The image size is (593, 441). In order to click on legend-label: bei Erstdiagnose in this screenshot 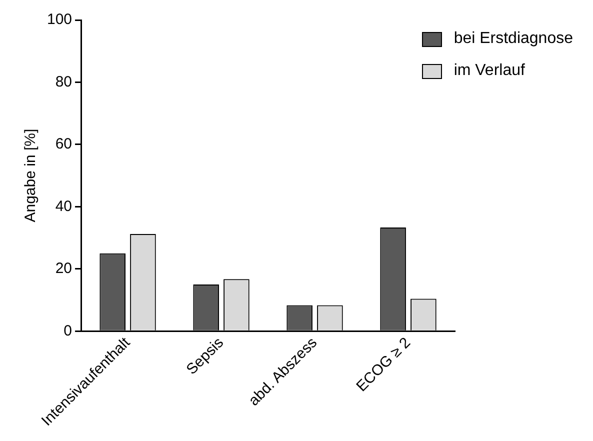, I will do `click(513, 39)`.